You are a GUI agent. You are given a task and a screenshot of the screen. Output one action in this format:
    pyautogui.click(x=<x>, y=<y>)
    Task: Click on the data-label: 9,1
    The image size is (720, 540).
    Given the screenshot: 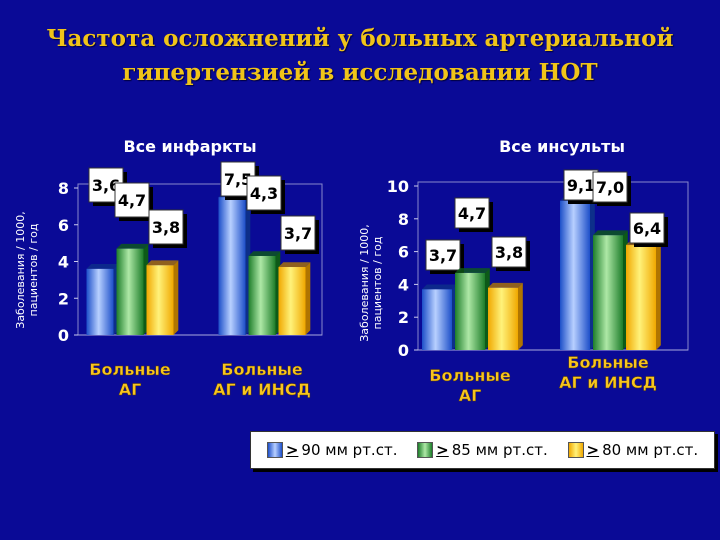 What is the action you would take?
    pyautogui.click(x=581, y=185)
    